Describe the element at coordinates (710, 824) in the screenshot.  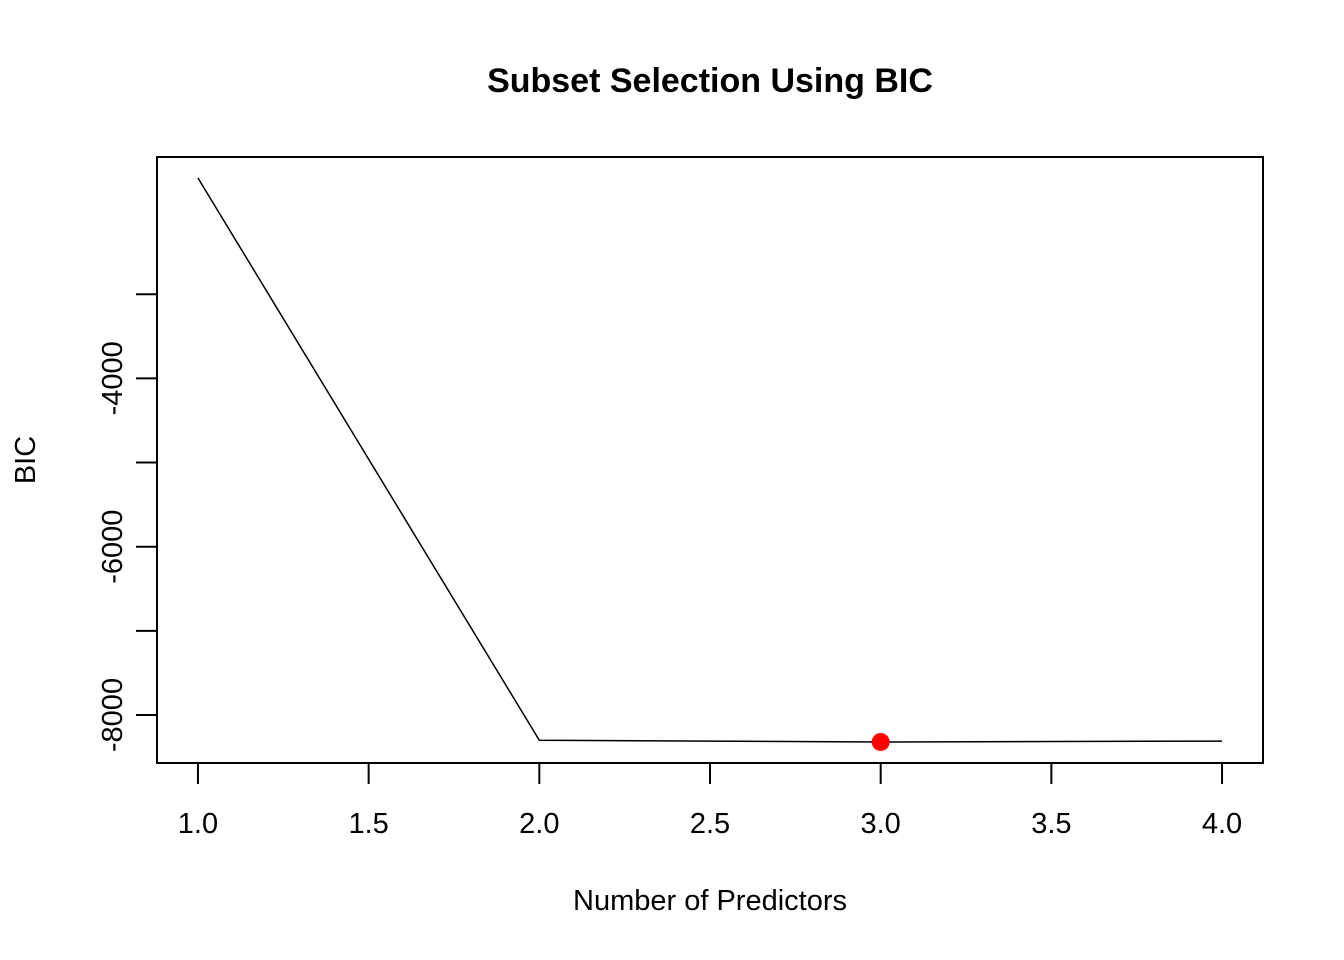
I see `x-tick-label: 2.5` at that location.